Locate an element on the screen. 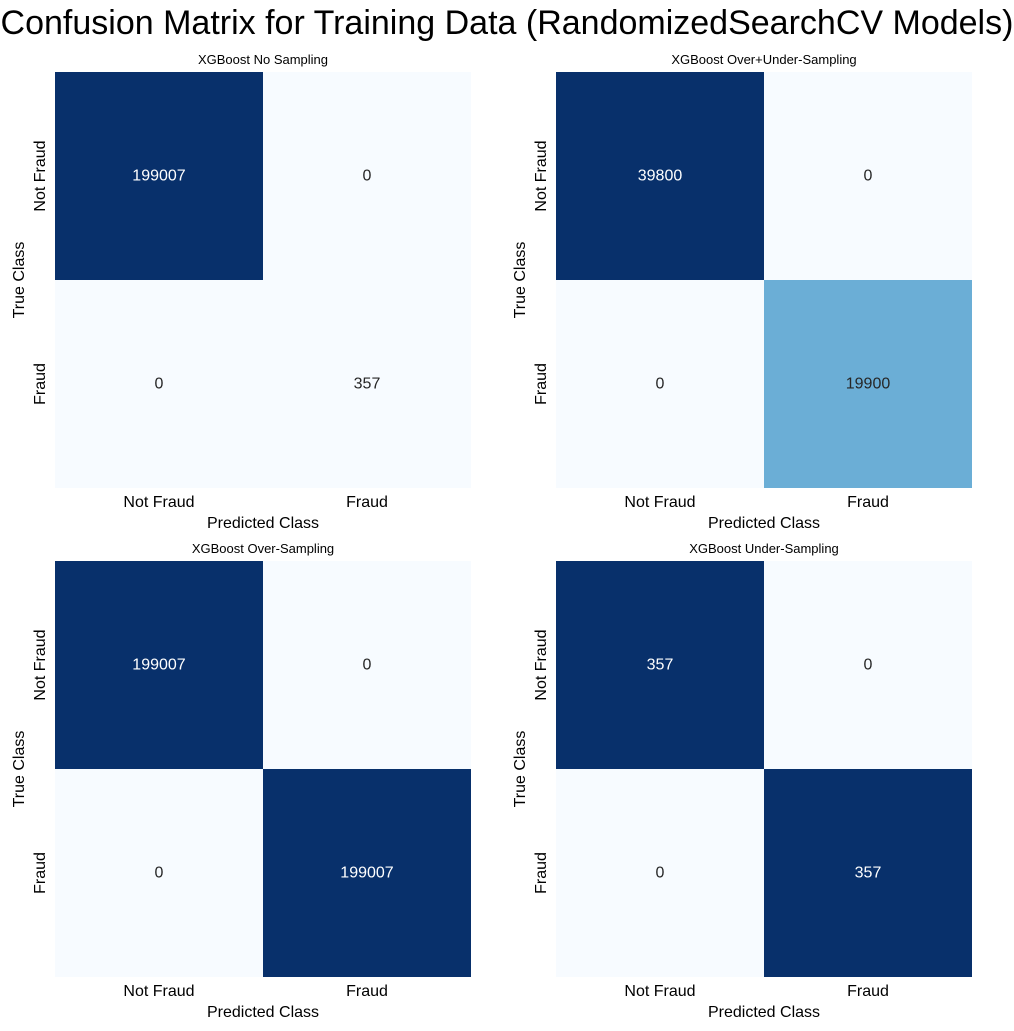 Image resolution: width=1014 pixels, height=1031 pixels. y-tick-label-1-0: Not Fraud is located at coordinates (541, 176).